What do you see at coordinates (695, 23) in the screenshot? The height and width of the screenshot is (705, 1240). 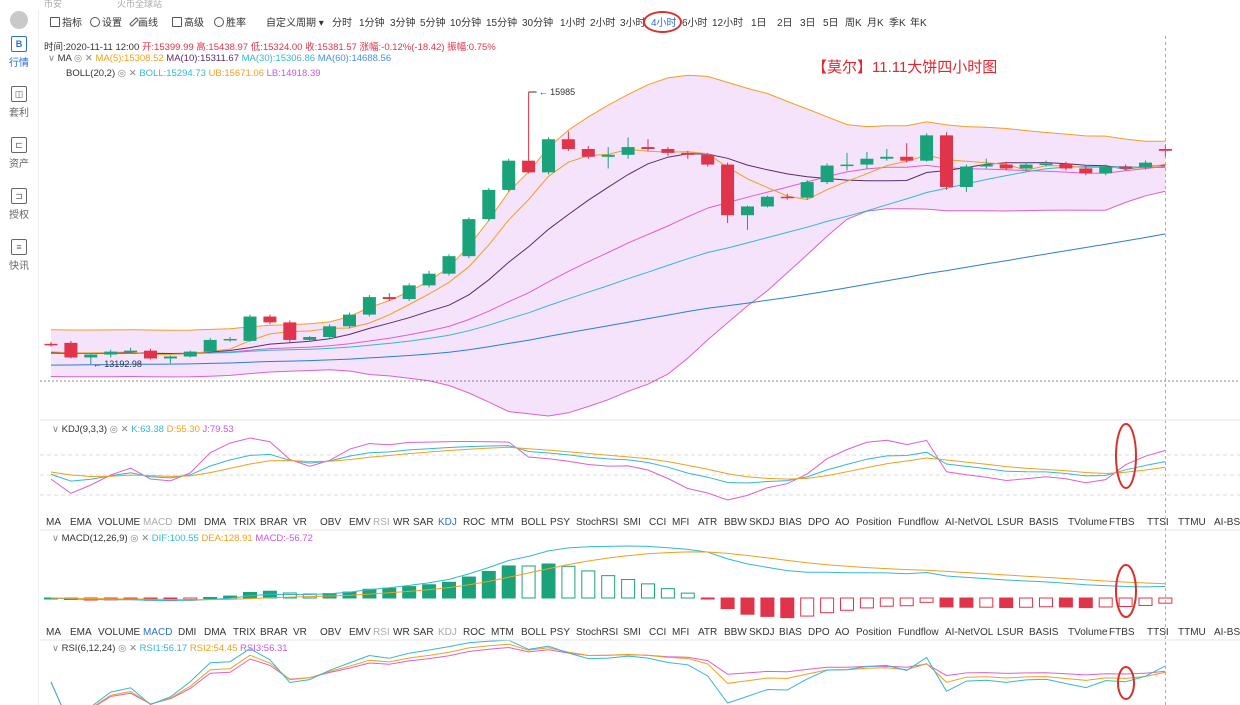 I see `period-11: 6小时` at bounding box center [695, 23].